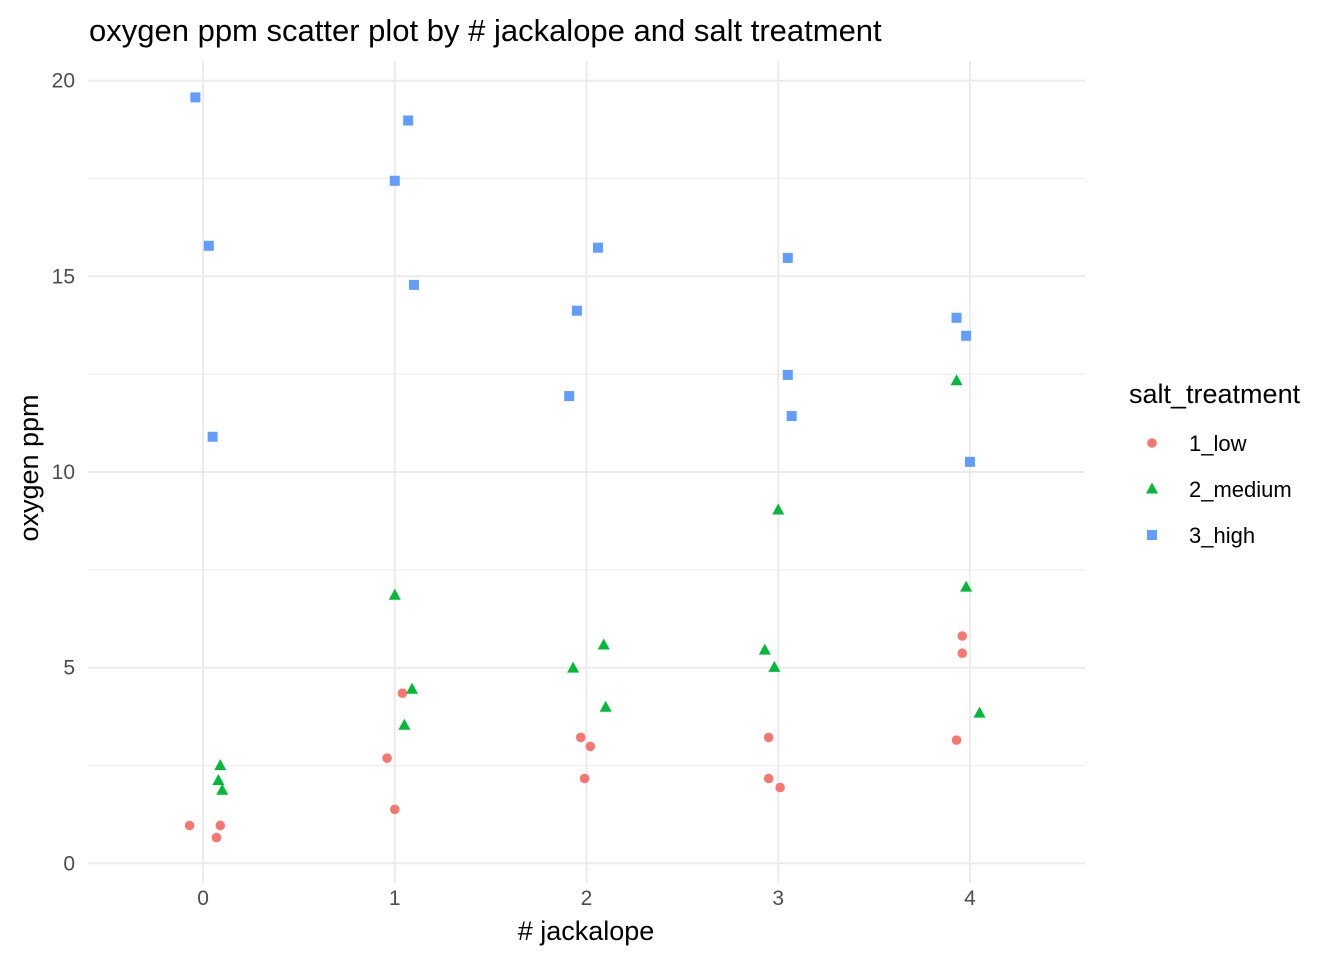  Describe the element at coordinates (1152, 443) in the screenshot. I see `legend-key-1_low` at that location.